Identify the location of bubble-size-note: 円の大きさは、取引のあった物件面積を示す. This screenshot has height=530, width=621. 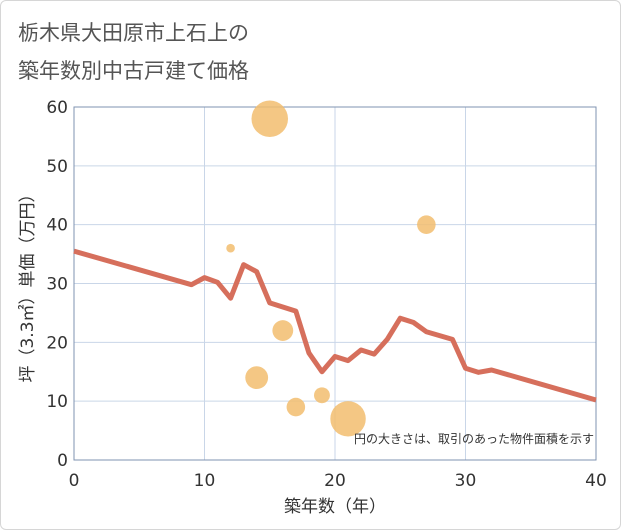
(474, 438).